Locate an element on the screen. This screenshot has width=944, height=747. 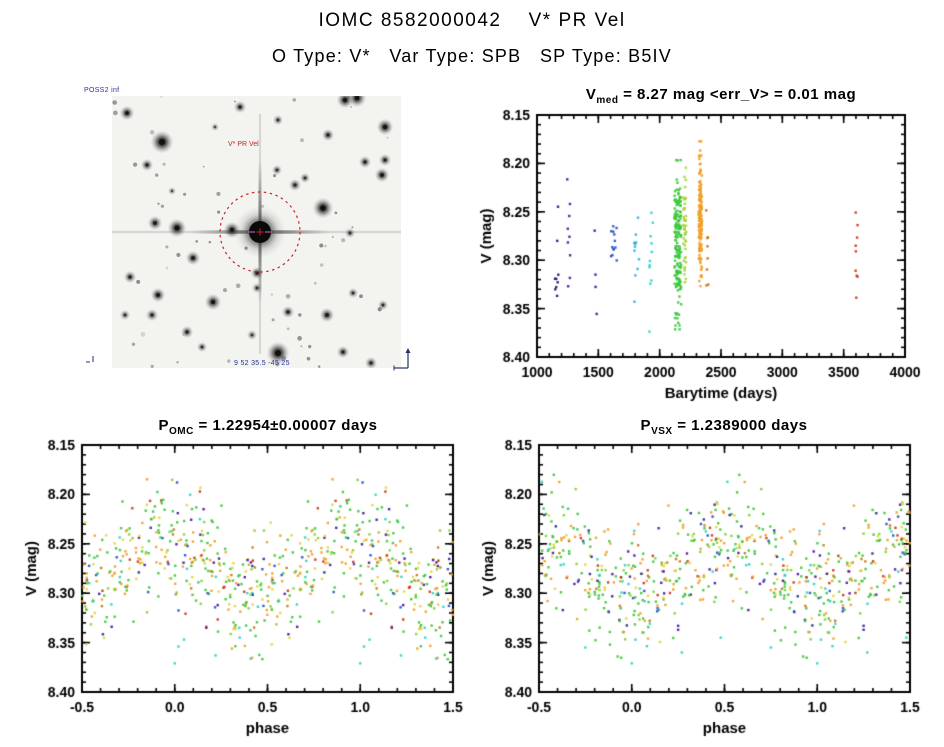
target-name-label: V* PR Vel is located at coordinates (243, 144).